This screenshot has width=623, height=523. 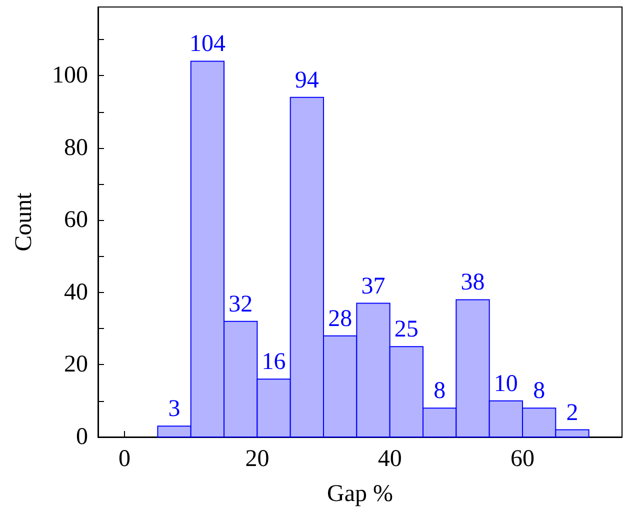 I want to click on y-axis-title: Count, so click(x=24, y=222).